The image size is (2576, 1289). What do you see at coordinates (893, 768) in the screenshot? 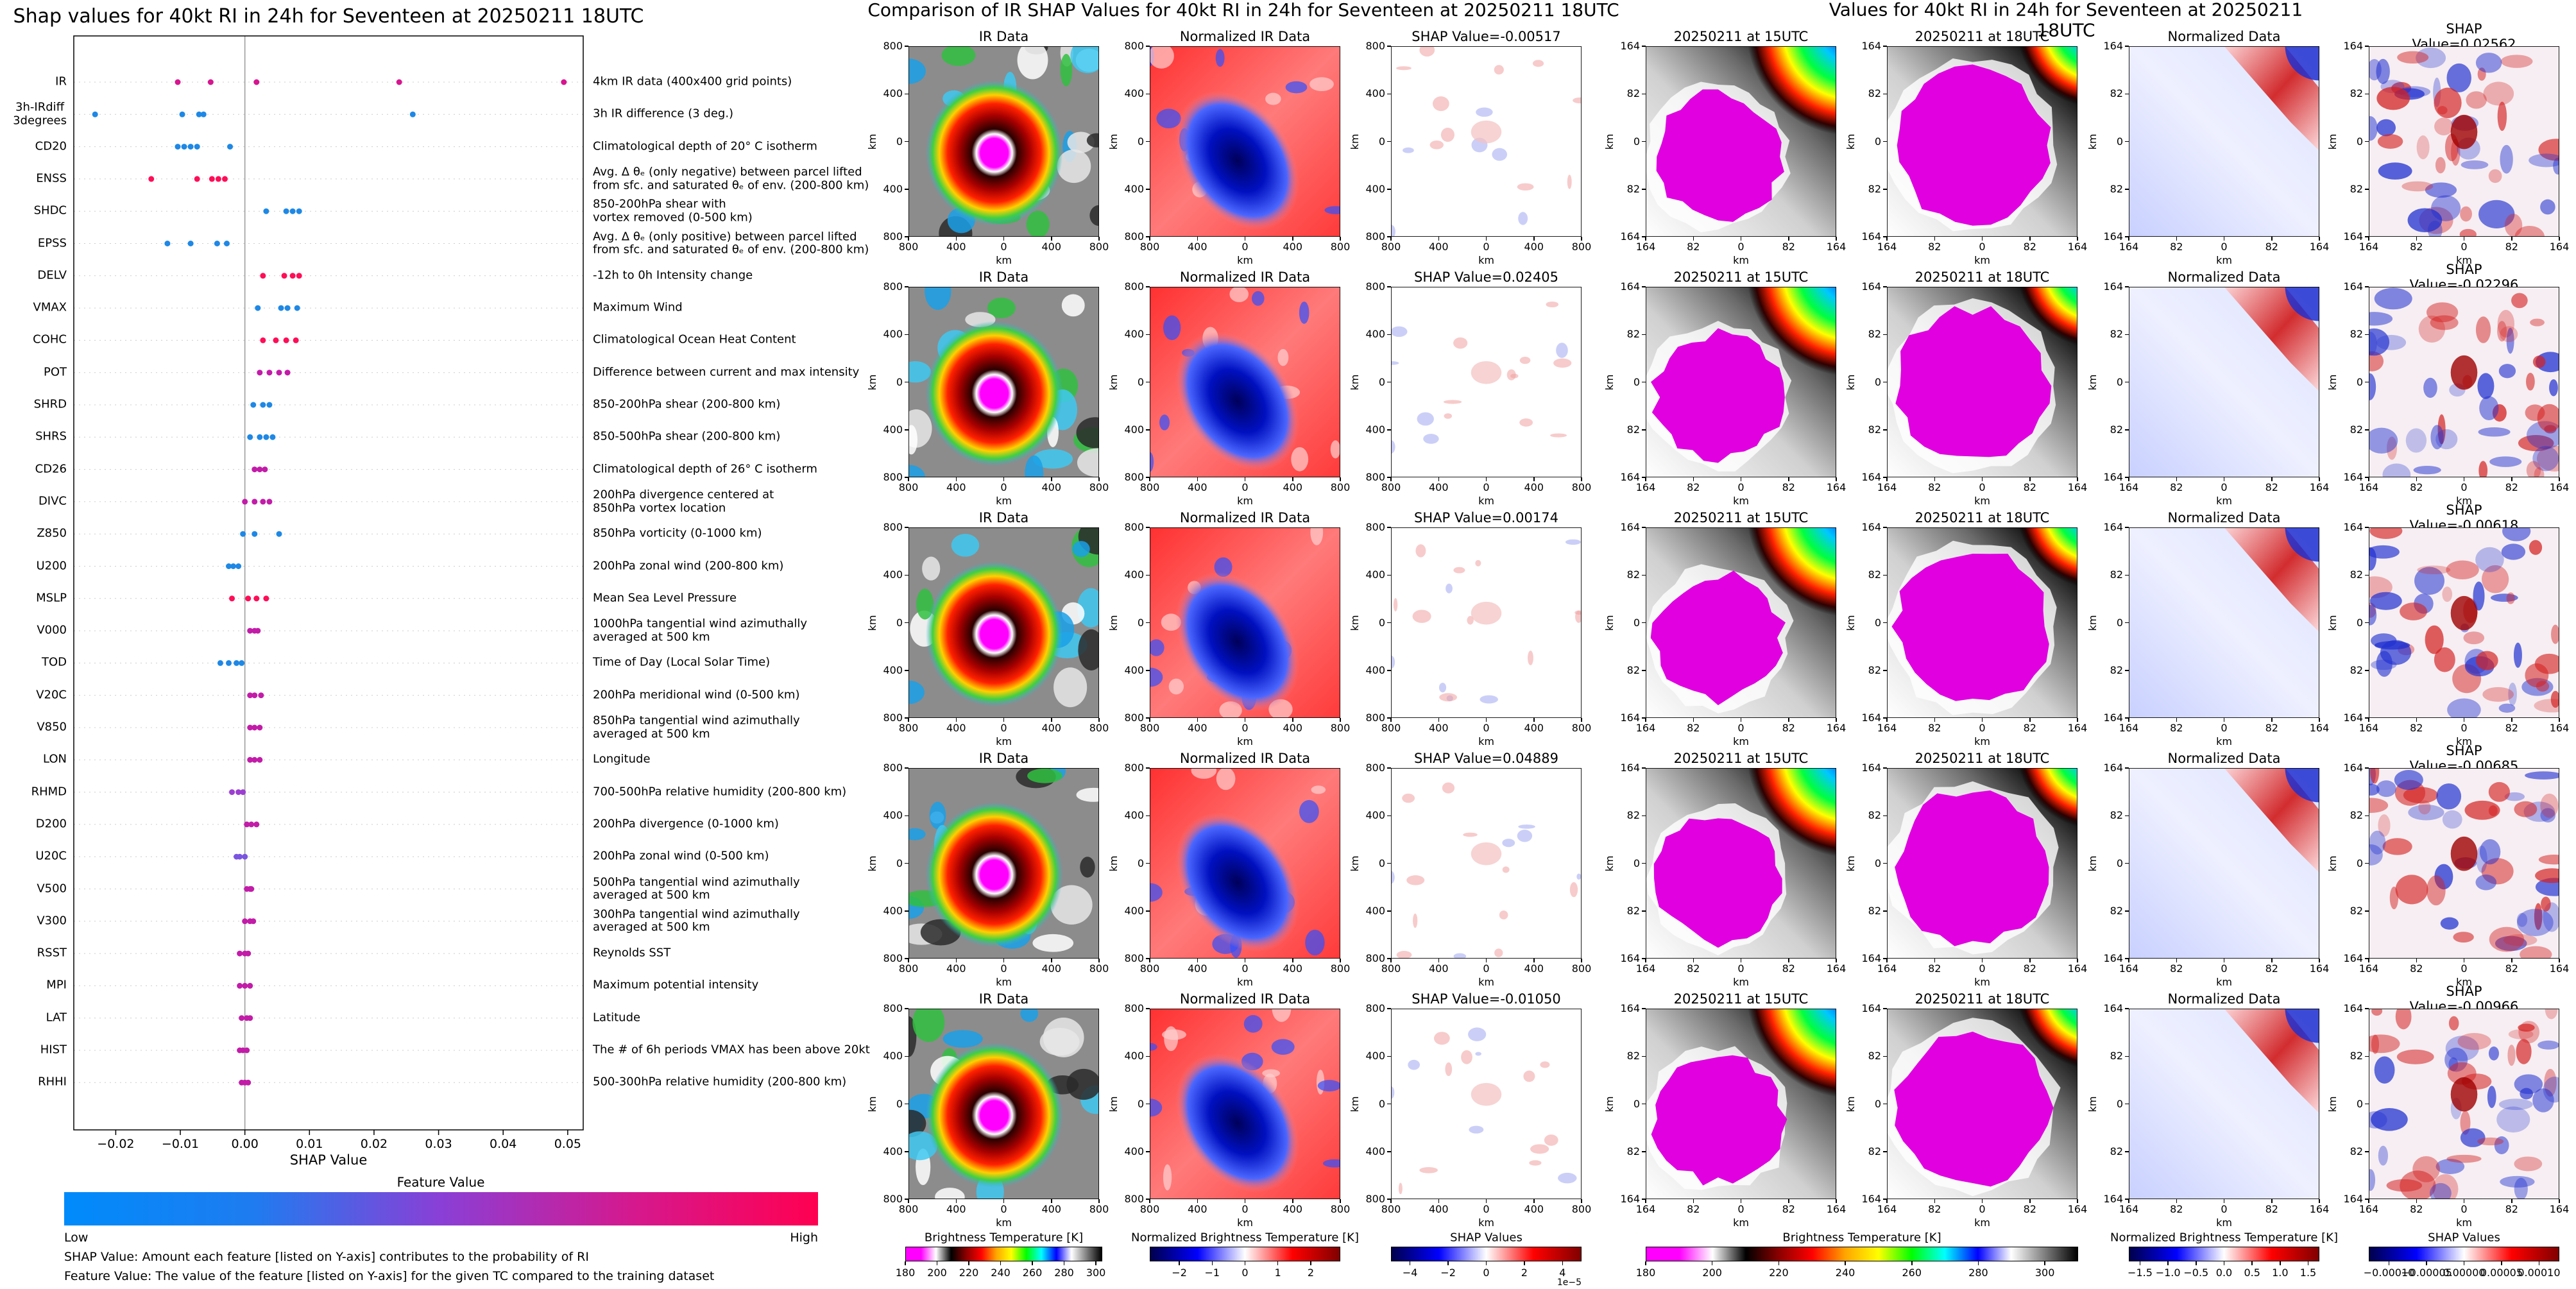
I see `y-tick-label: 800` at bounding box center [893, 768].